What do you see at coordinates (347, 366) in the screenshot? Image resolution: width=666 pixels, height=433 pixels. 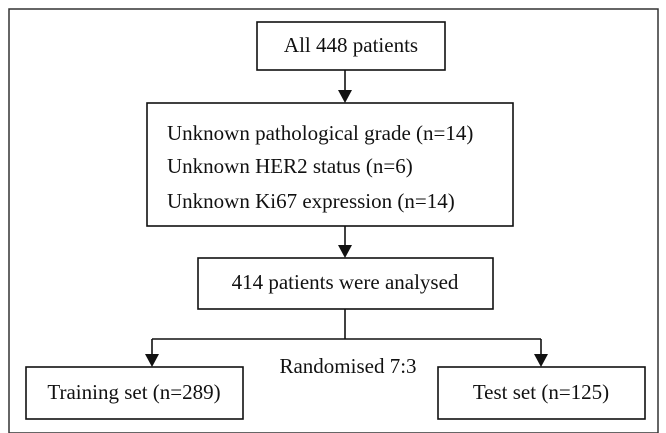 I see `split-label: Randomised 7:3` at bounding box center [347, 366].